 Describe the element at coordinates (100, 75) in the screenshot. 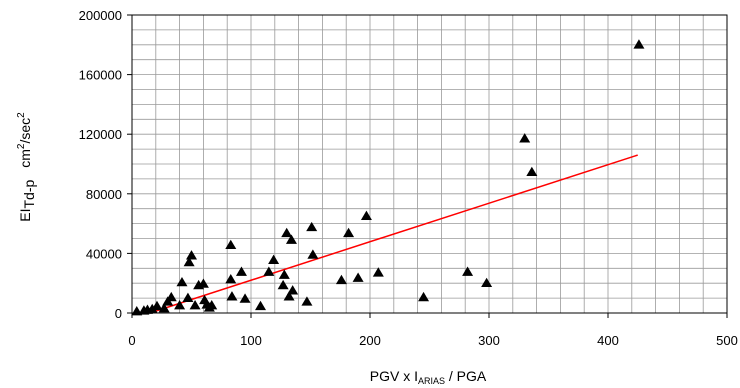

I see `y-tick-label: 160000` at that location.